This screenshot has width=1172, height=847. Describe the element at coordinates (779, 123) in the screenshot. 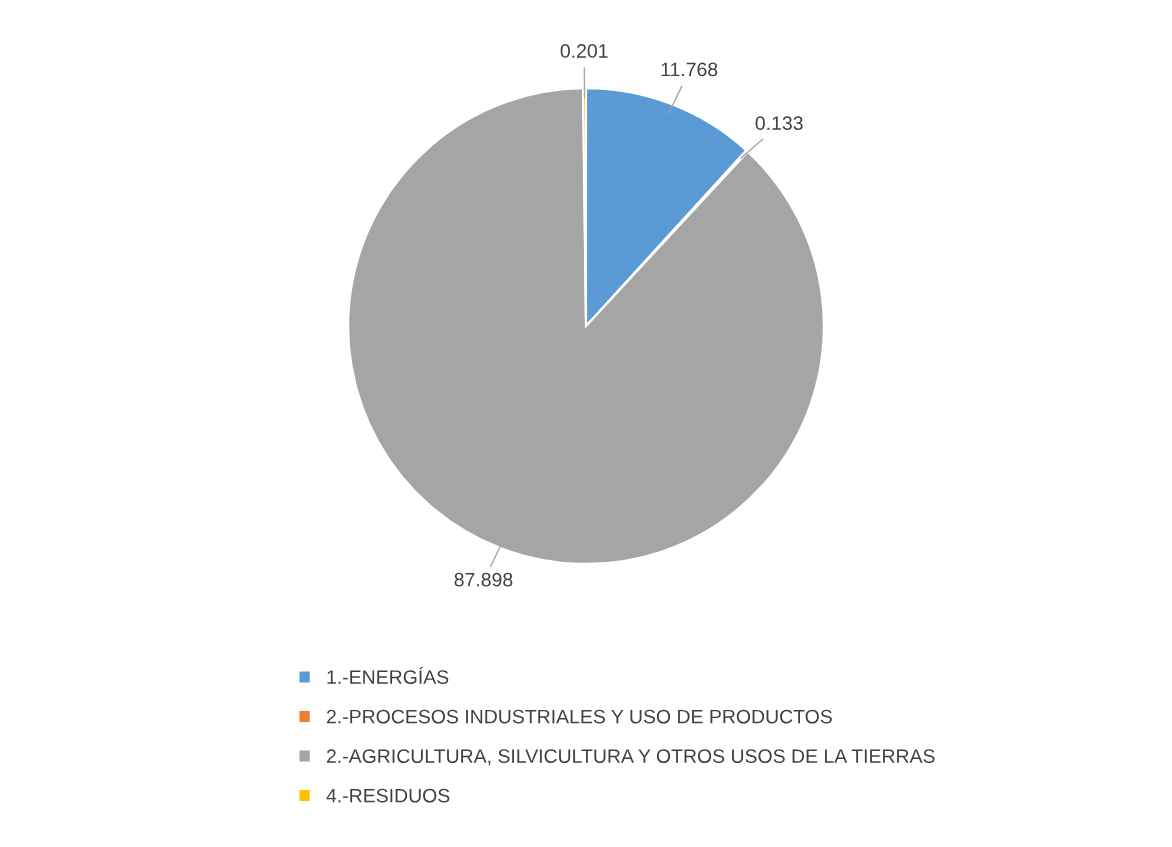

I see `data-label: 0.133` at that location.